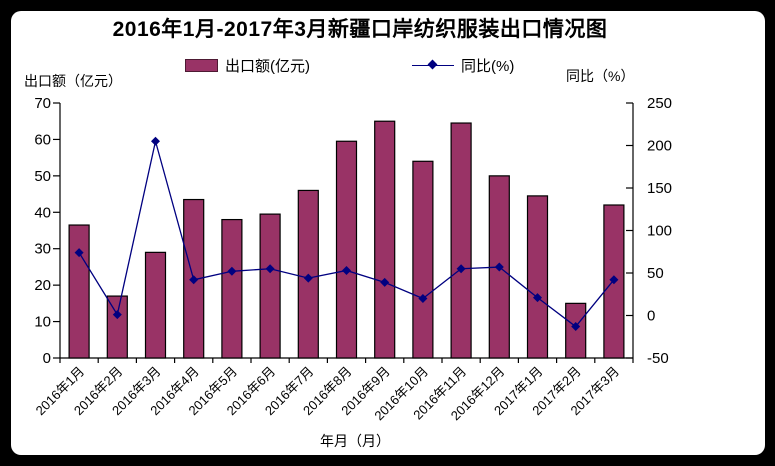  Describe the element at coordinates (201, 65) in the screenshot. I see `bar-swatch-icon` at that location.